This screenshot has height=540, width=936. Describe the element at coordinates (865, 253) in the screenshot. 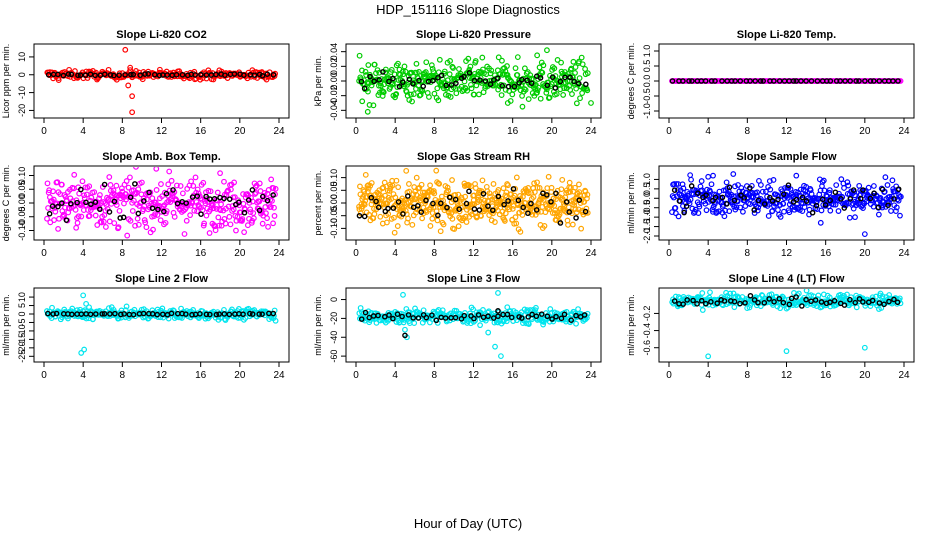

I see `x-tick-label: 20` at that location.